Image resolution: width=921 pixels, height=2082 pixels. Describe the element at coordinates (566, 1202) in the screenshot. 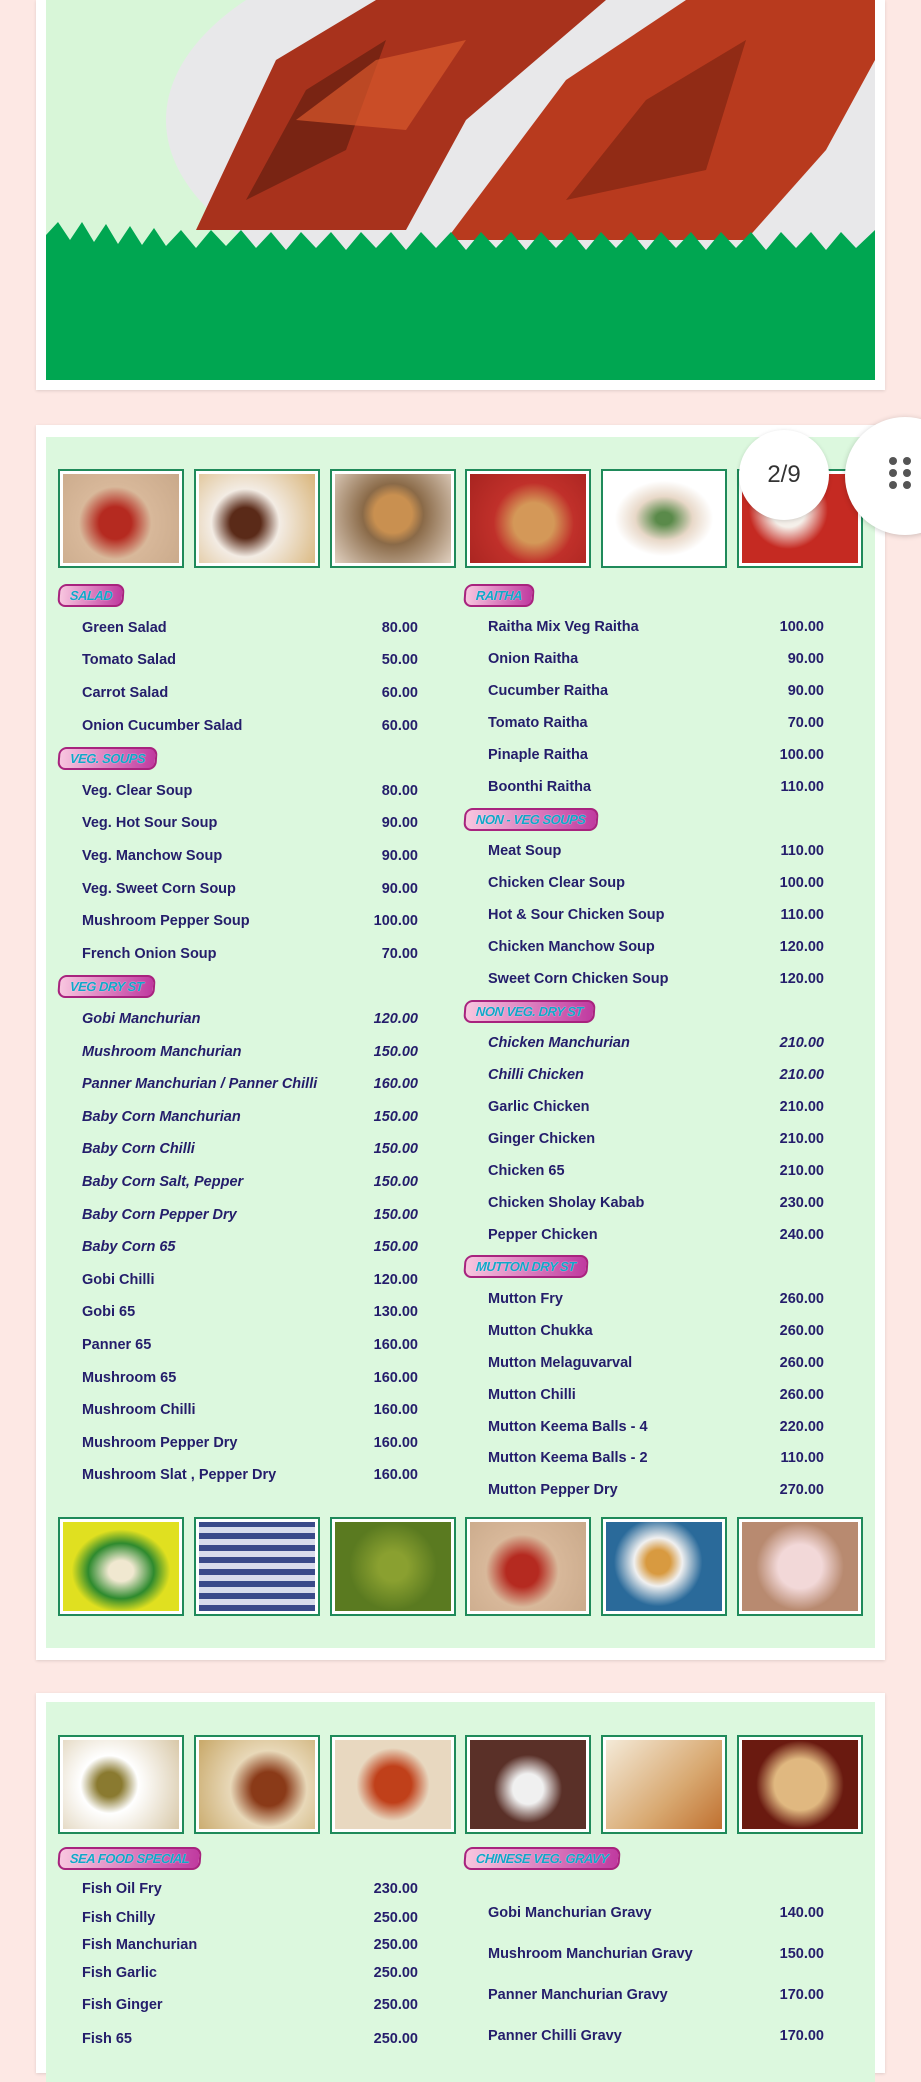

I see `menu-item-name: Chicken Sholay Kabab` at that location.